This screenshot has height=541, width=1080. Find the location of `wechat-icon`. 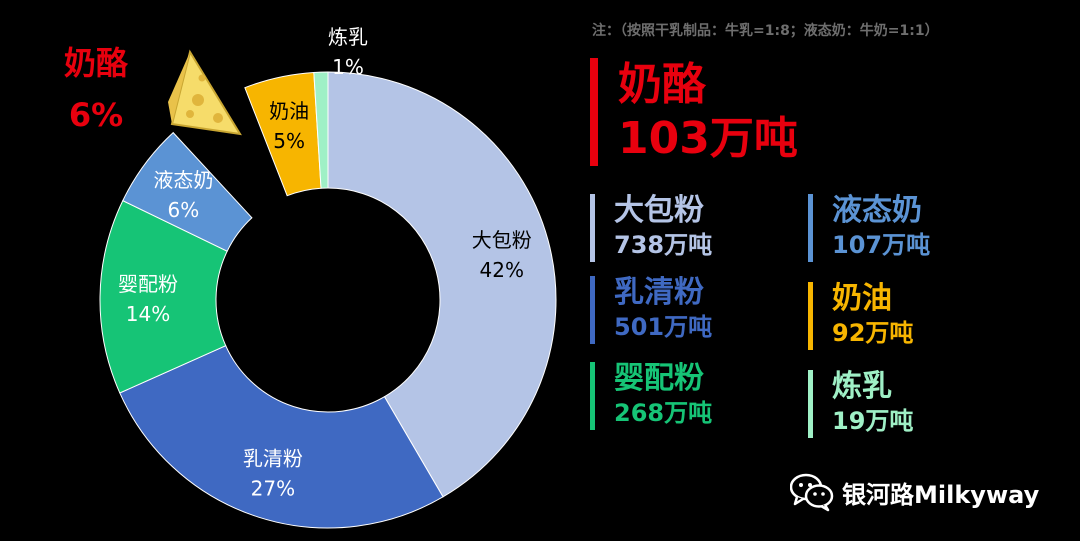

wechat-icon is located at coordinates (812, 492).